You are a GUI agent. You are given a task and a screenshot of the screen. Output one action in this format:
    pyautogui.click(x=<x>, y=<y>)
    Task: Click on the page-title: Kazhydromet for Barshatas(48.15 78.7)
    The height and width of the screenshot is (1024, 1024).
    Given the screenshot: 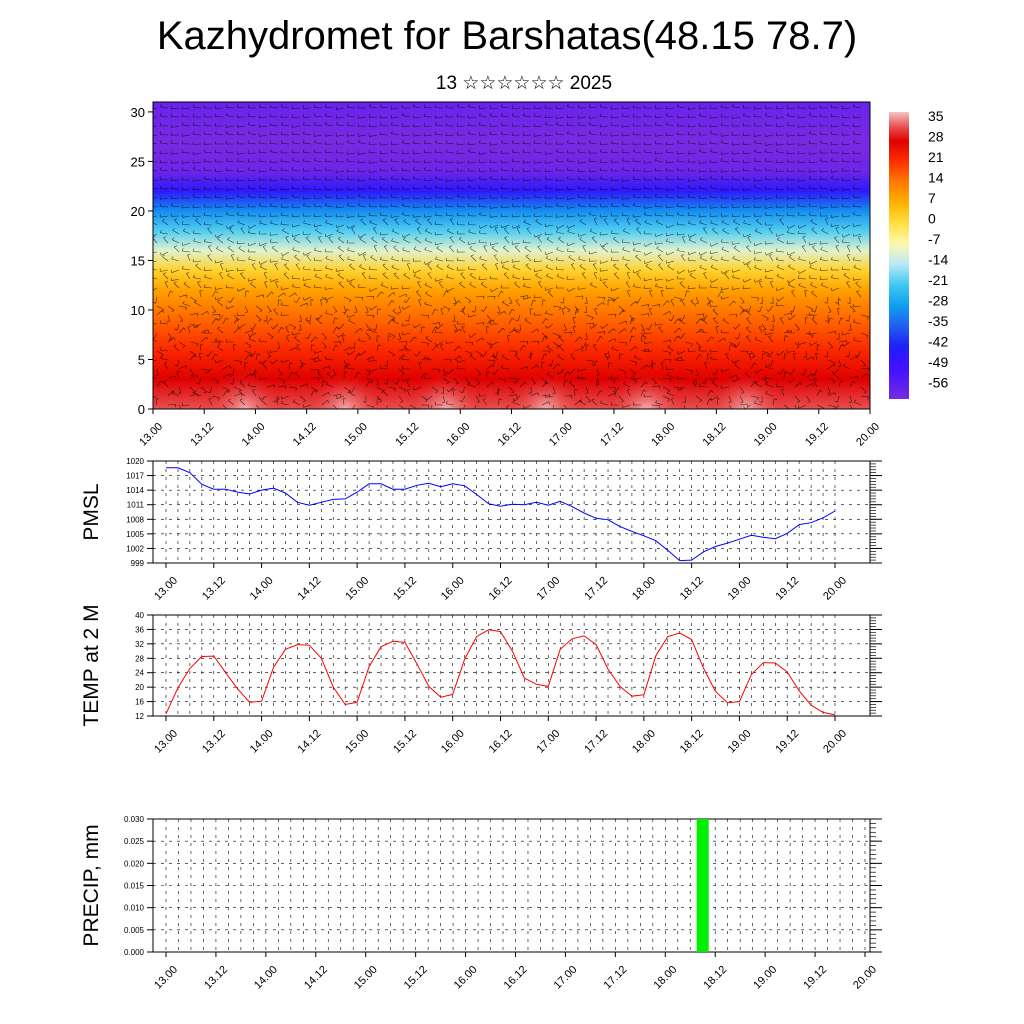 What is the action you would take?
    pyautogui.click(x=507, y=36)
    